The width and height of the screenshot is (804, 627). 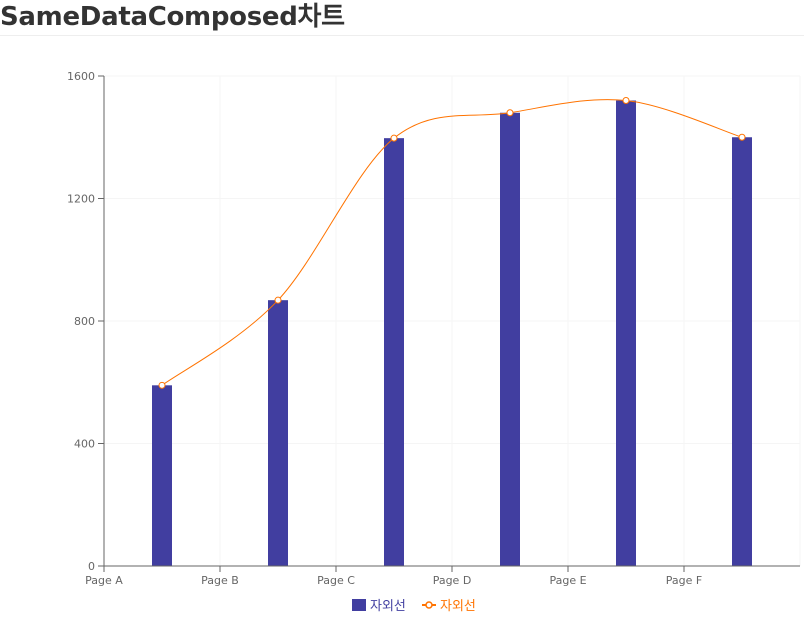 What do you see at coordinates (567, 580) in the screenshot?
I see `x-tick-label: Page E` at bounding box center [567, 580].